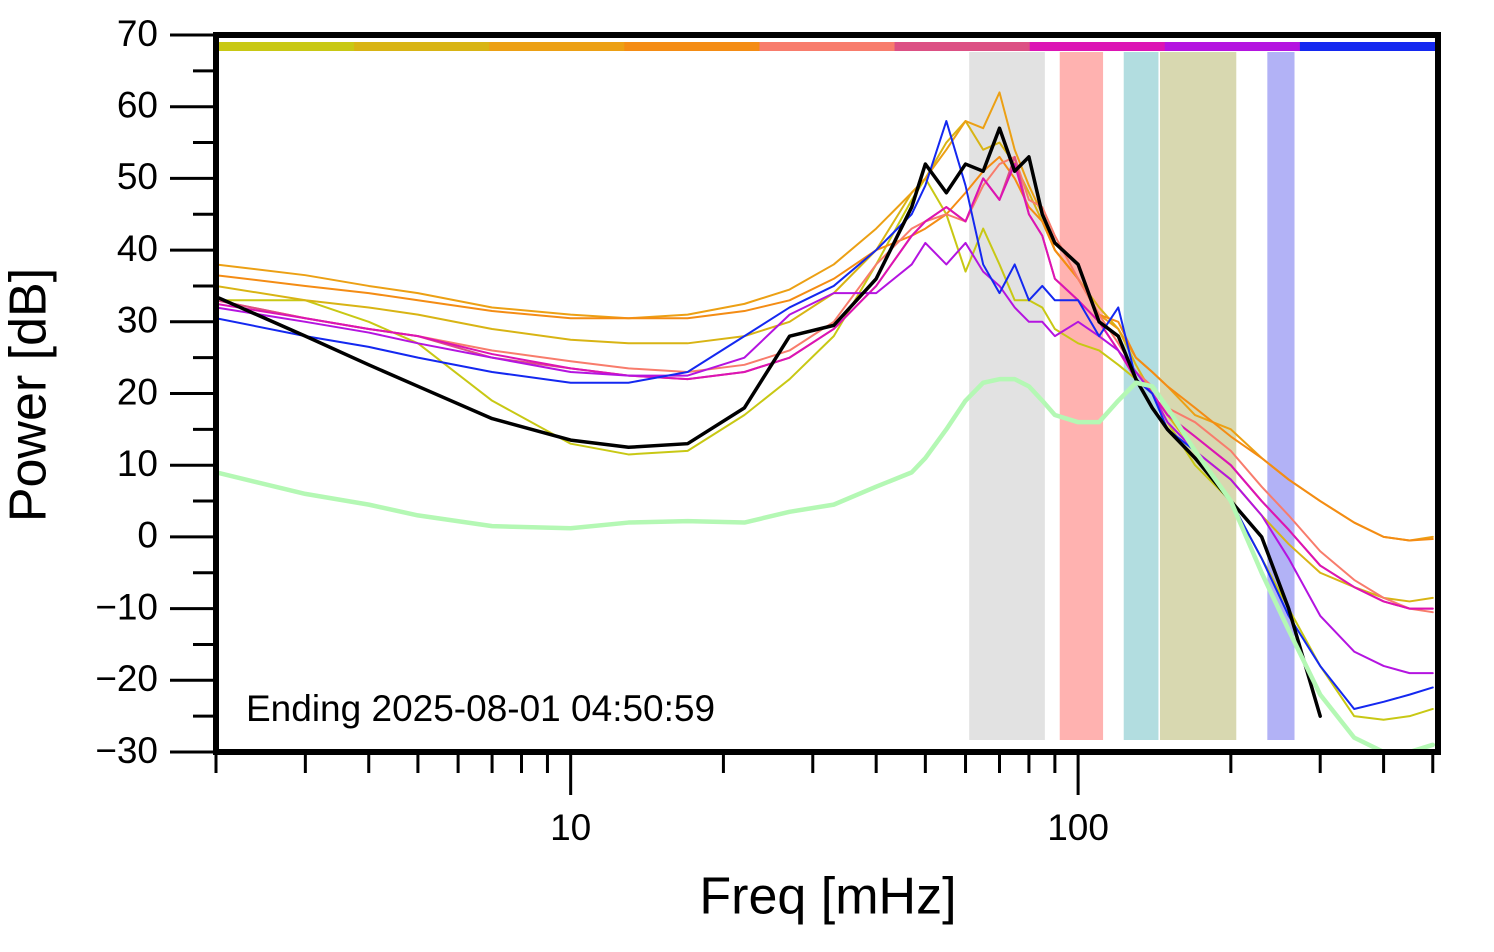 The width and height of the screenshot is (1494, 952). What do you see at coordinates (137, 33) in the screenshot?
I see `y-tick-label: 70` at bounding box center [137, 33].